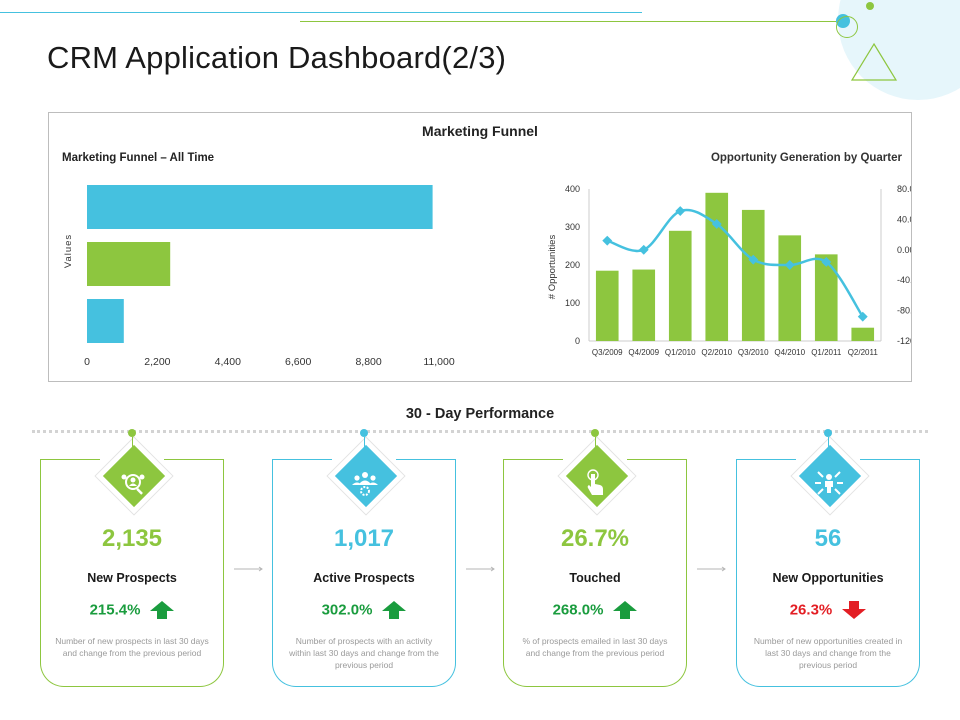 The width and height of the screenshot is (960, 720). What do you see at coordinates (438, 362) in the screenshot?
I see `funnel-x-tick-label: 11,000` at bounding box center [438, 362].